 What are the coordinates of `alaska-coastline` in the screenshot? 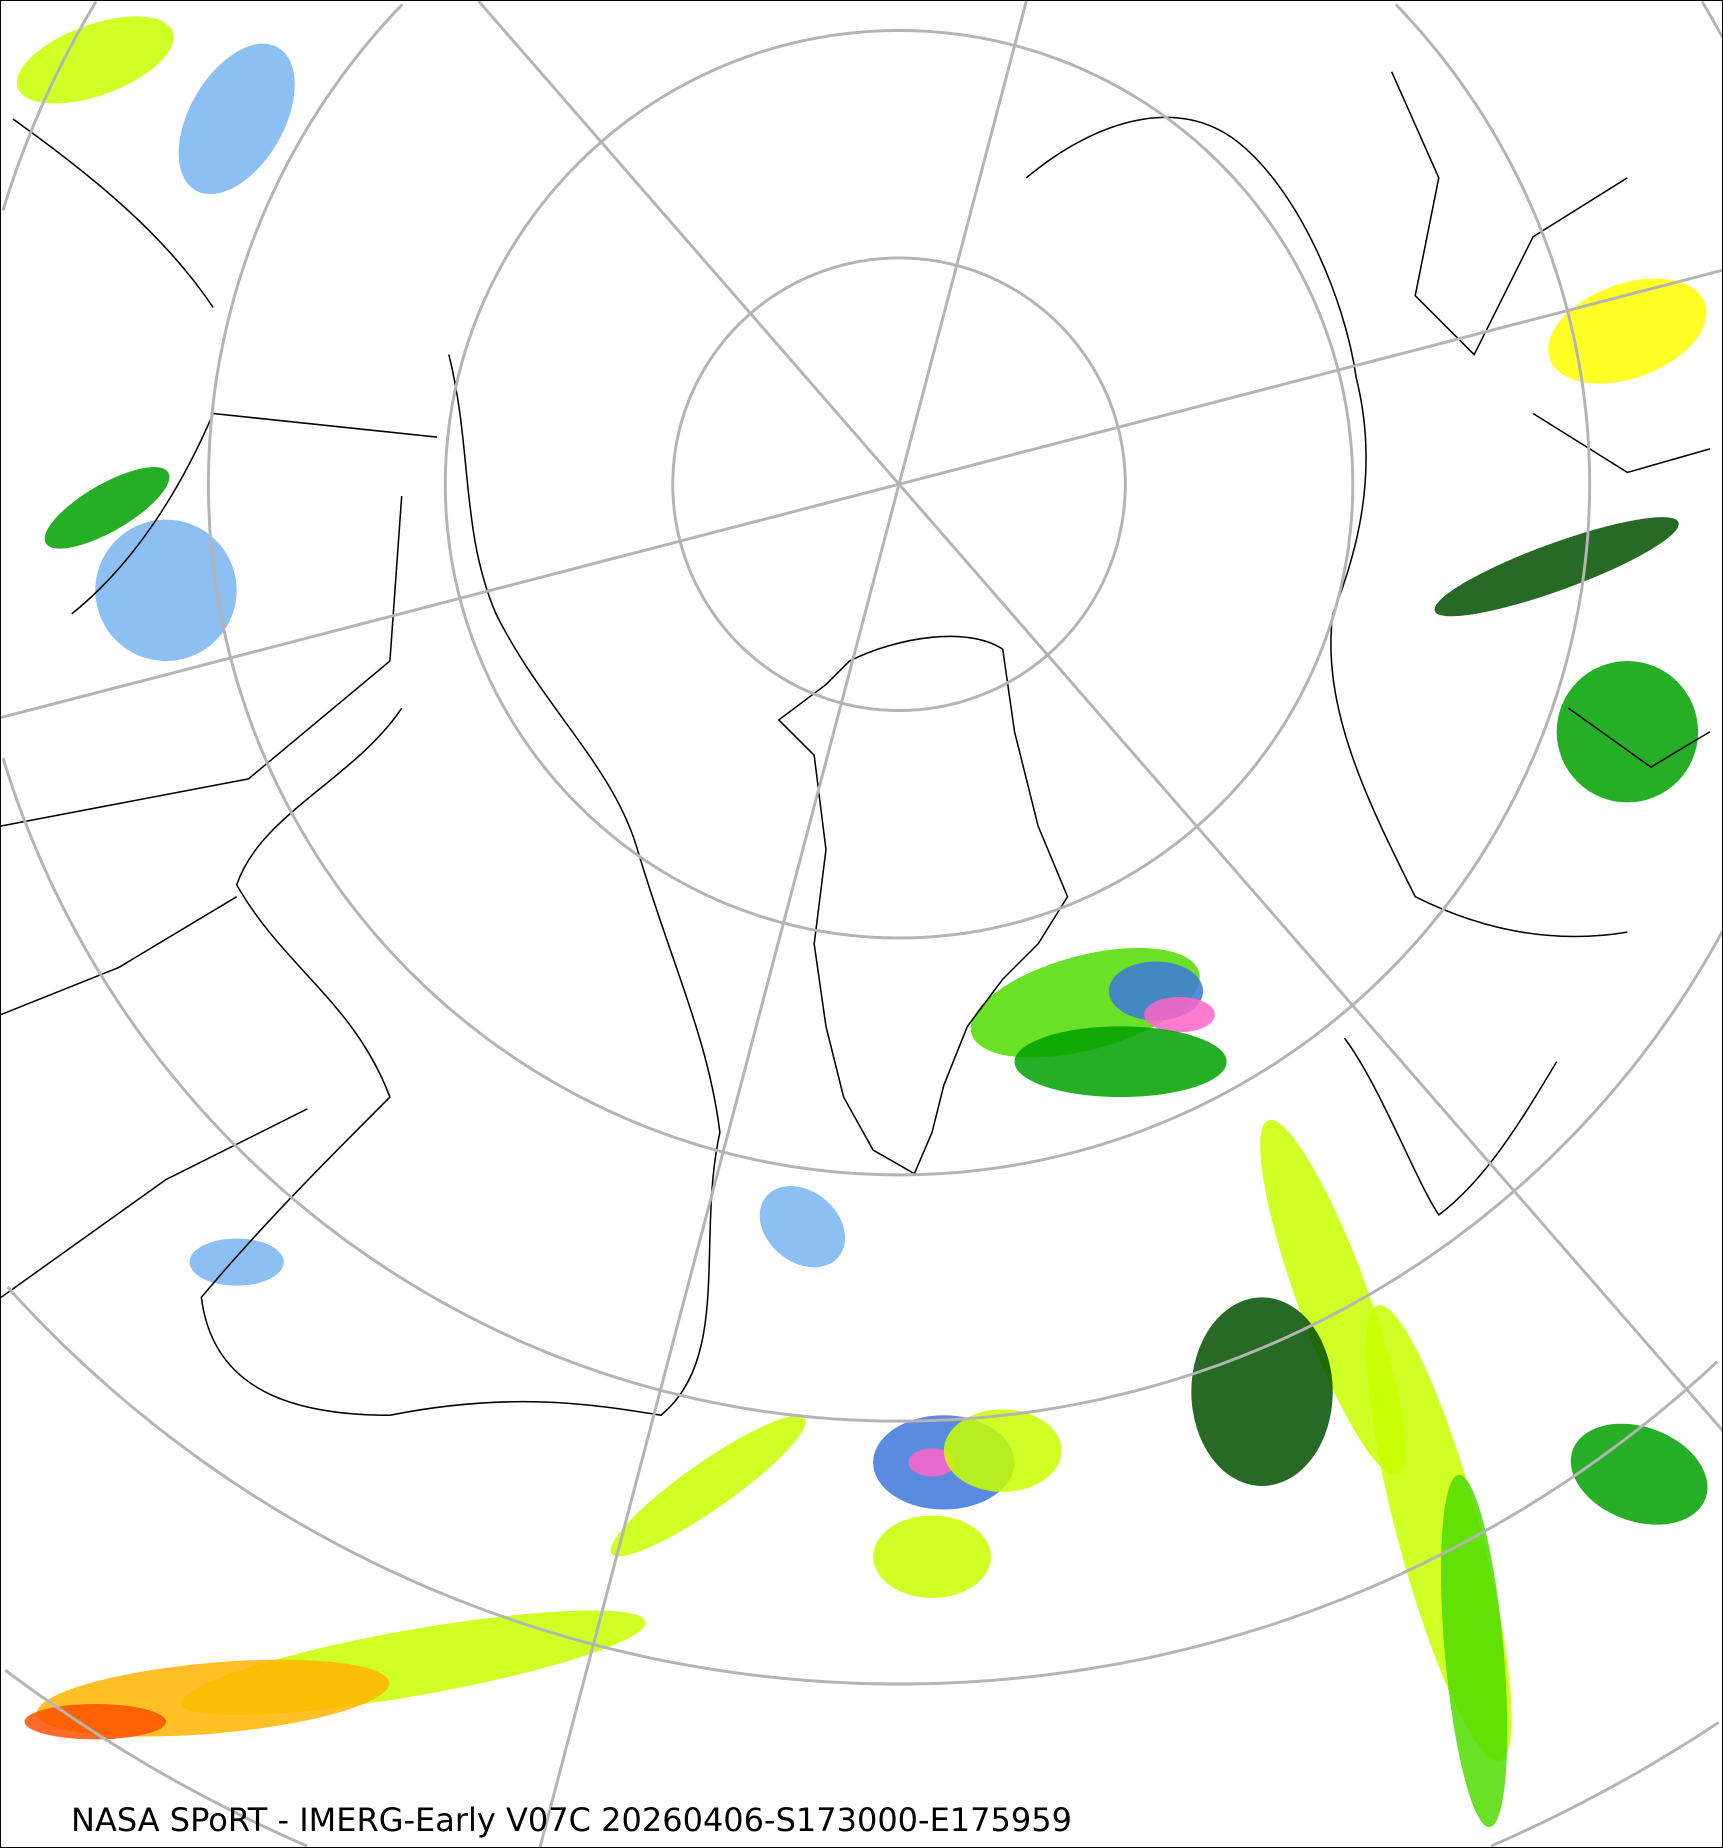 It's located at (225, 366).